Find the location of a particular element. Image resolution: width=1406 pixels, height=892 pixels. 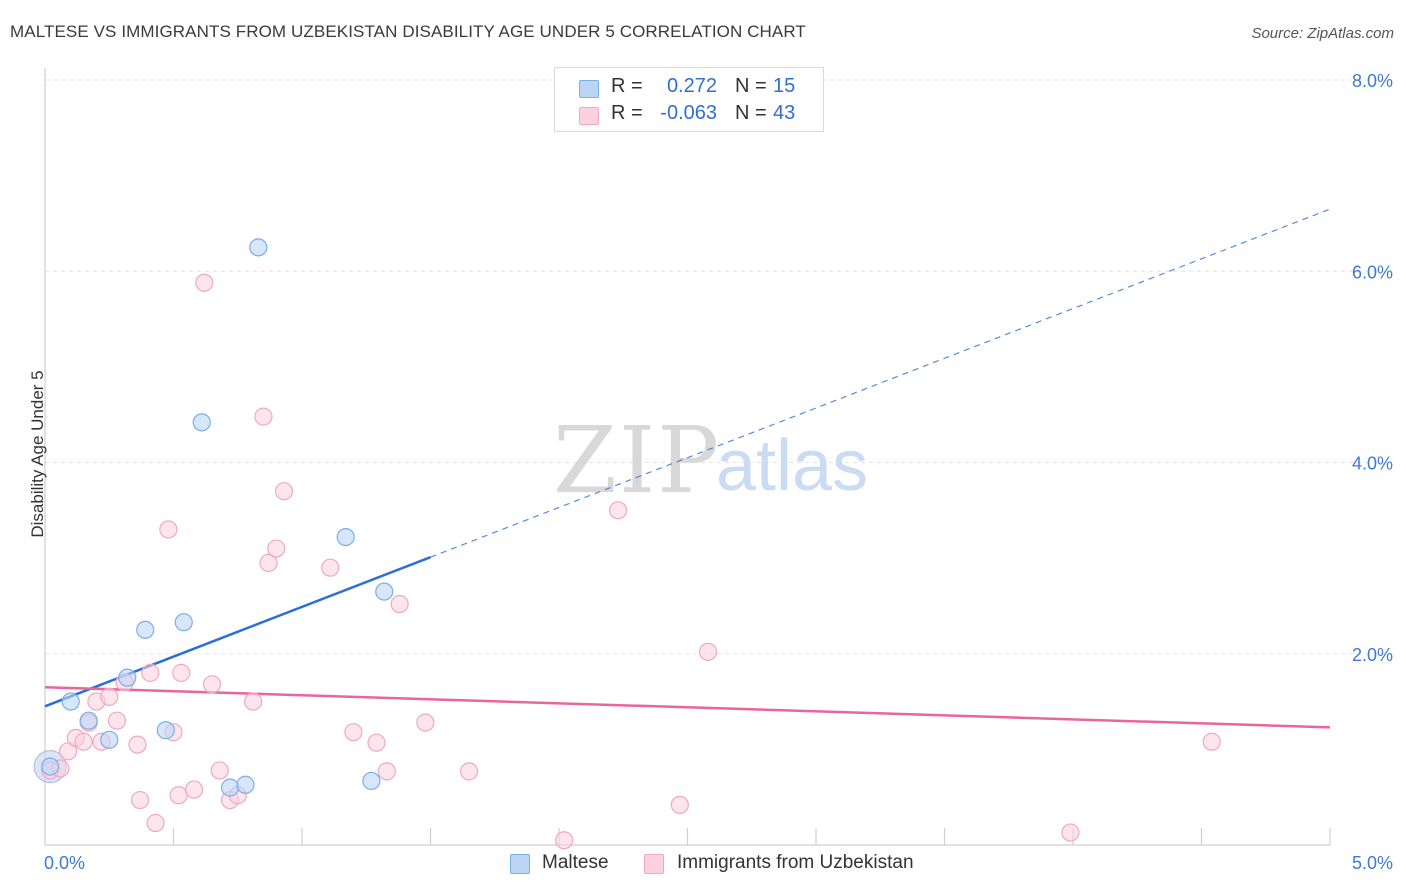

source-label: Source: ZipAtlas.com is located at coordinates (1322, 33).